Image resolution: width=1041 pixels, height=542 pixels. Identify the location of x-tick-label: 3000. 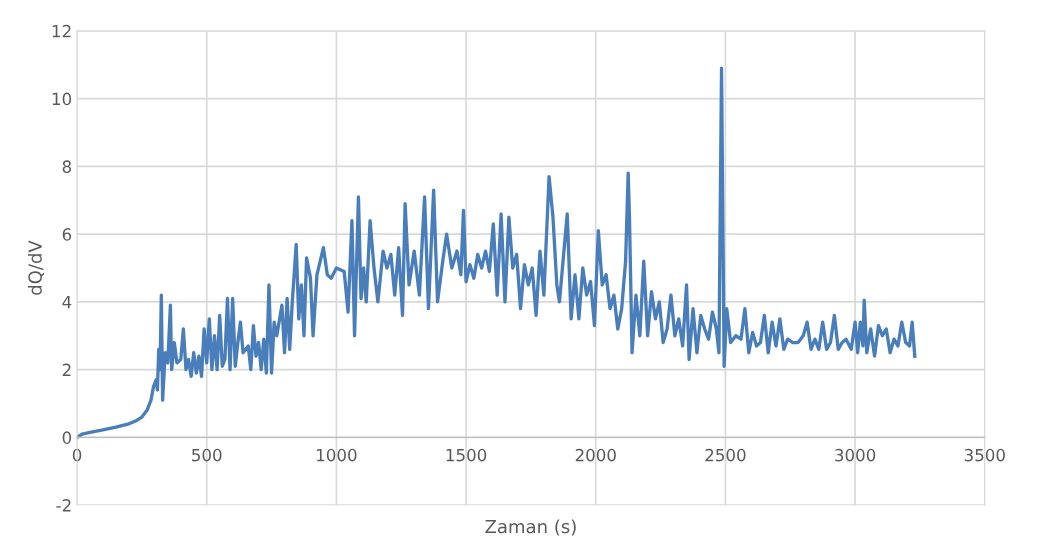
(855, 455).